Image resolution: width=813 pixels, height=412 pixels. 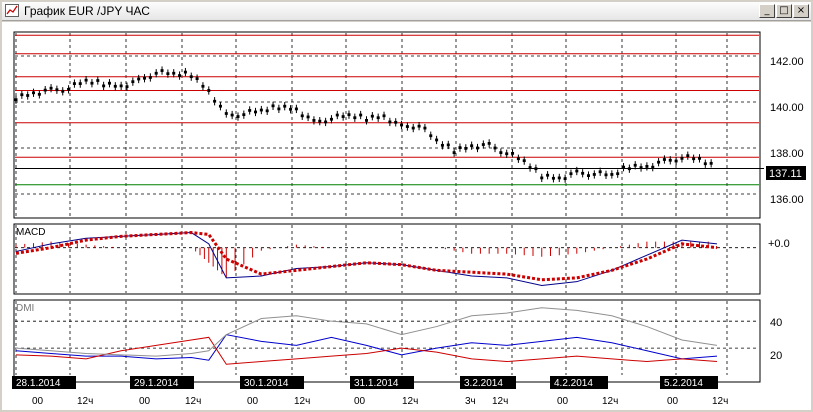 I want to click on chart-app-icon, so click(x=12, y=10).